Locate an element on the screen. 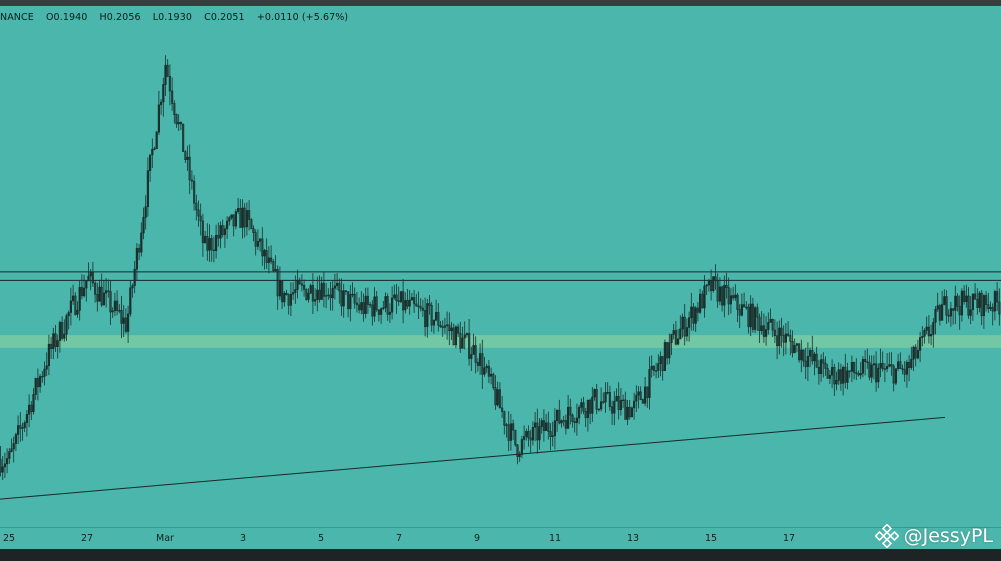 The height and width of the screenshot is (561, 1001). x-tick-label: 17 is located at coordinates (789, 538).